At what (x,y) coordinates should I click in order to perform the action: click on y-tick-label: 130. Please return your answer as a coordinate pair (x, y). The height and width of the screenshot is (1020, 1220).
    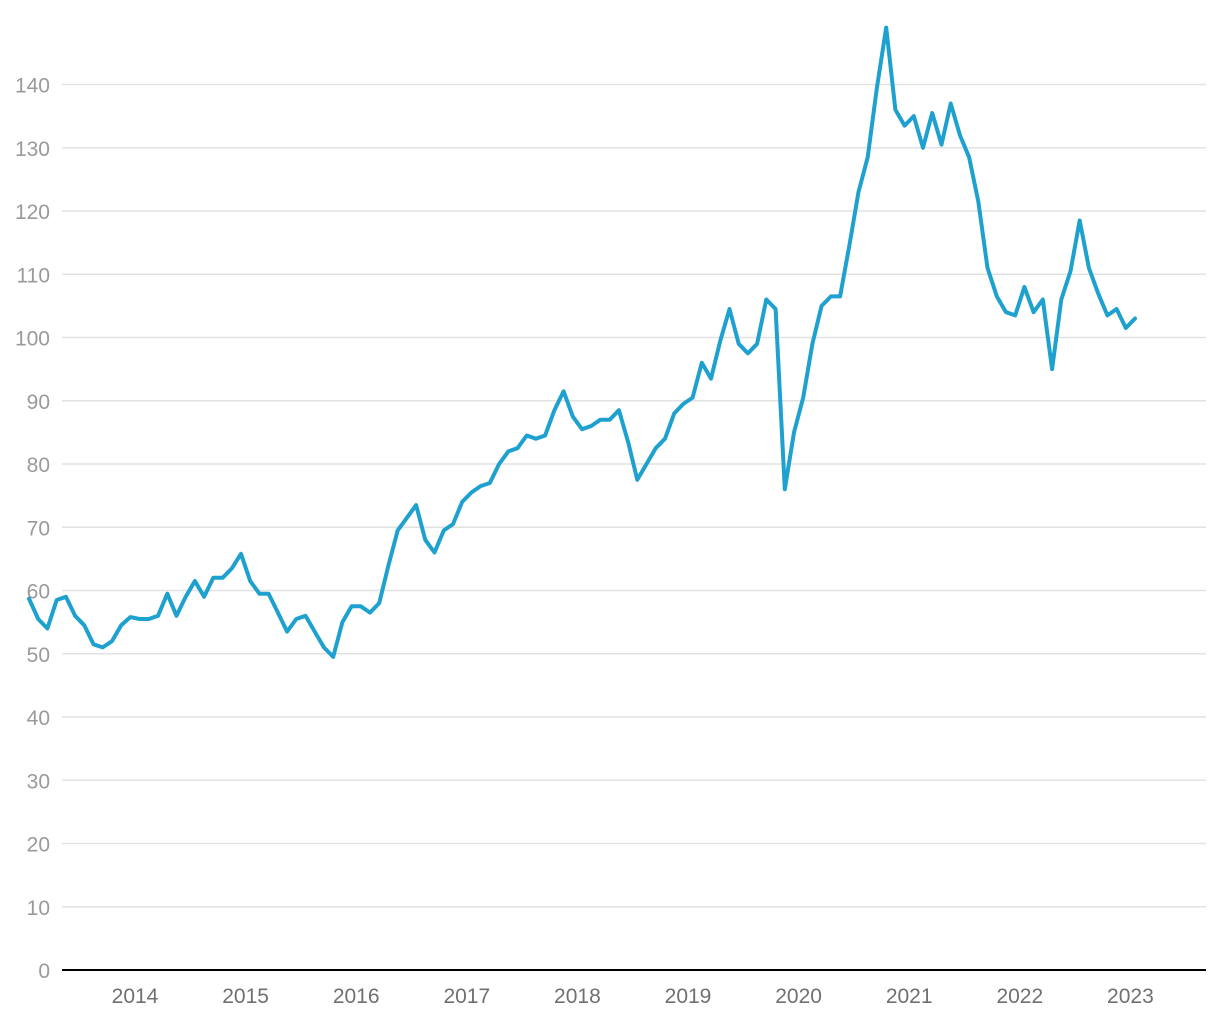
    Looking at the image, I should click on (32, 149).